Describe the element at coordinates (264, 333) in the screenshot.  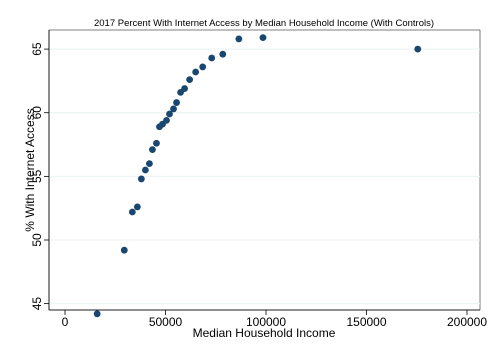
I see `x-axis-title: Median Household Income` at that location.